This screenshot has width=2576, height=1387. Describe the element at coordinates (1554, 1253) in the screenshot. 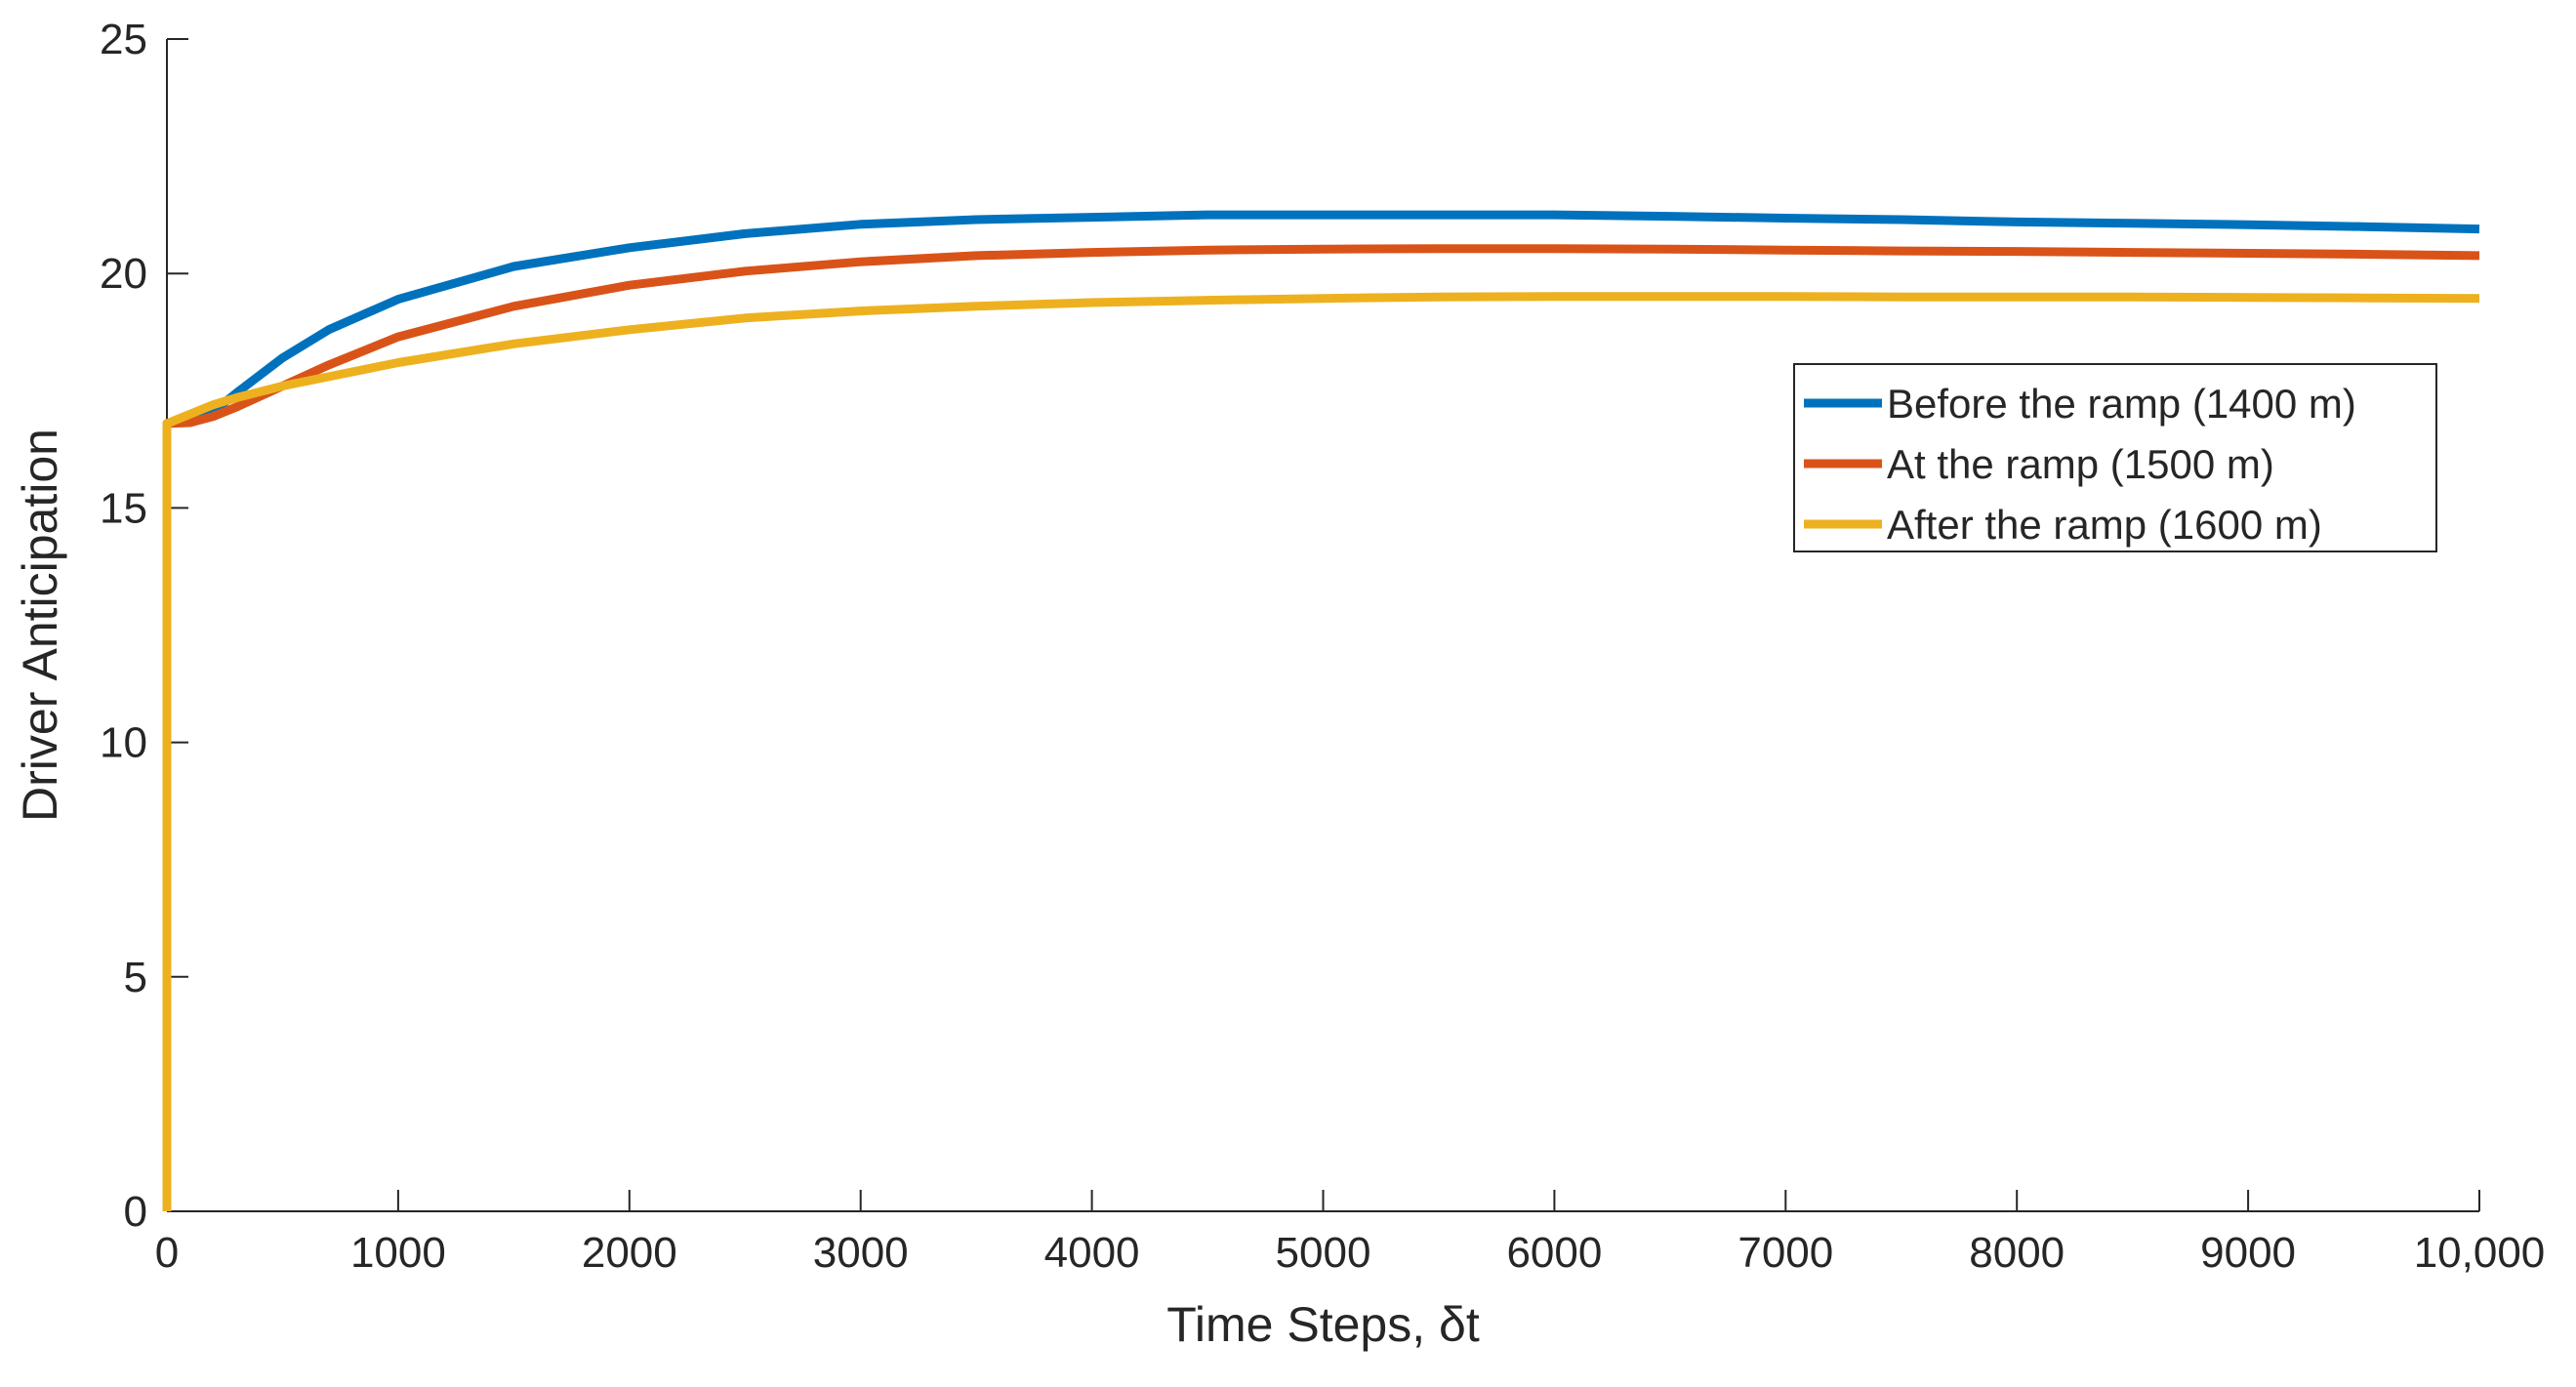

I see `x-tick-label: 6000` at that location.